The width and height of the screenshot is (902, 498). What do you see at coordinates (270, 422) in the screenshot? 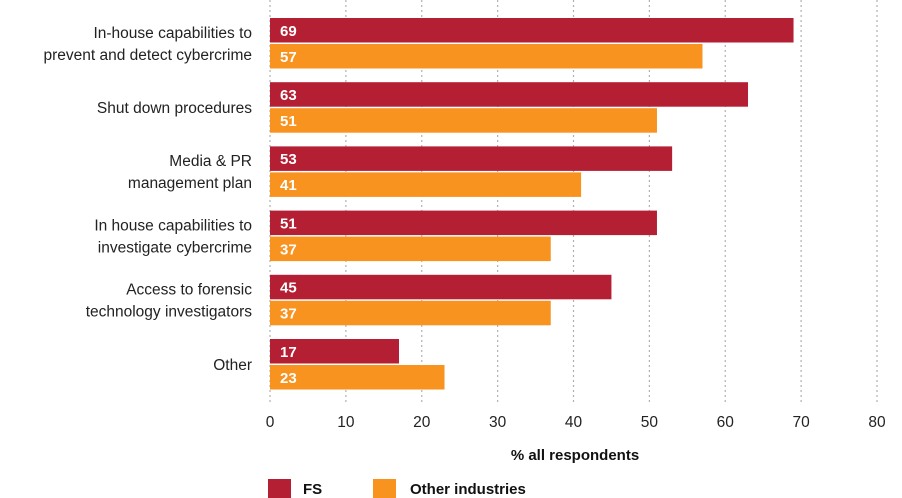
I see `x-tick-label: 0` at bounding box center [270, 422].